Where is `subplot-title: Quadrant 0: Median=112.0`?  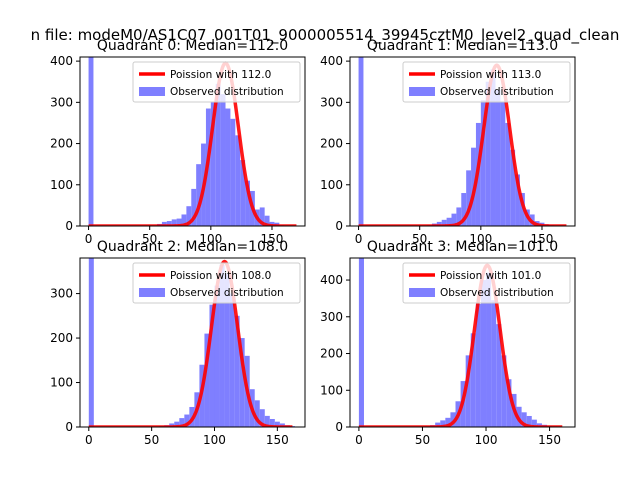
subplot-title: Quadrant 0: Median=112.0 is located at coordinates (192, 46).